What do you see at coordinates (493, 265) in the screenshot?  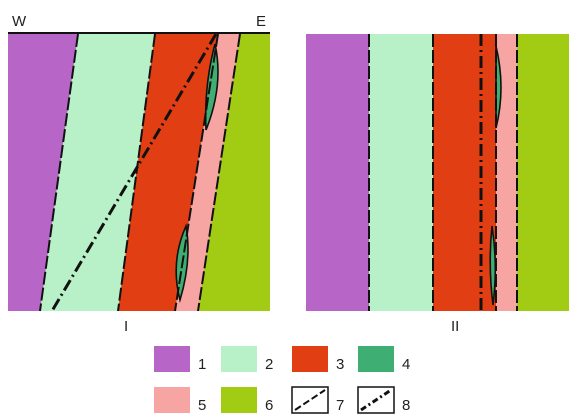 I see `panel-ii-lens-lower` at bounding box center [493, 265].